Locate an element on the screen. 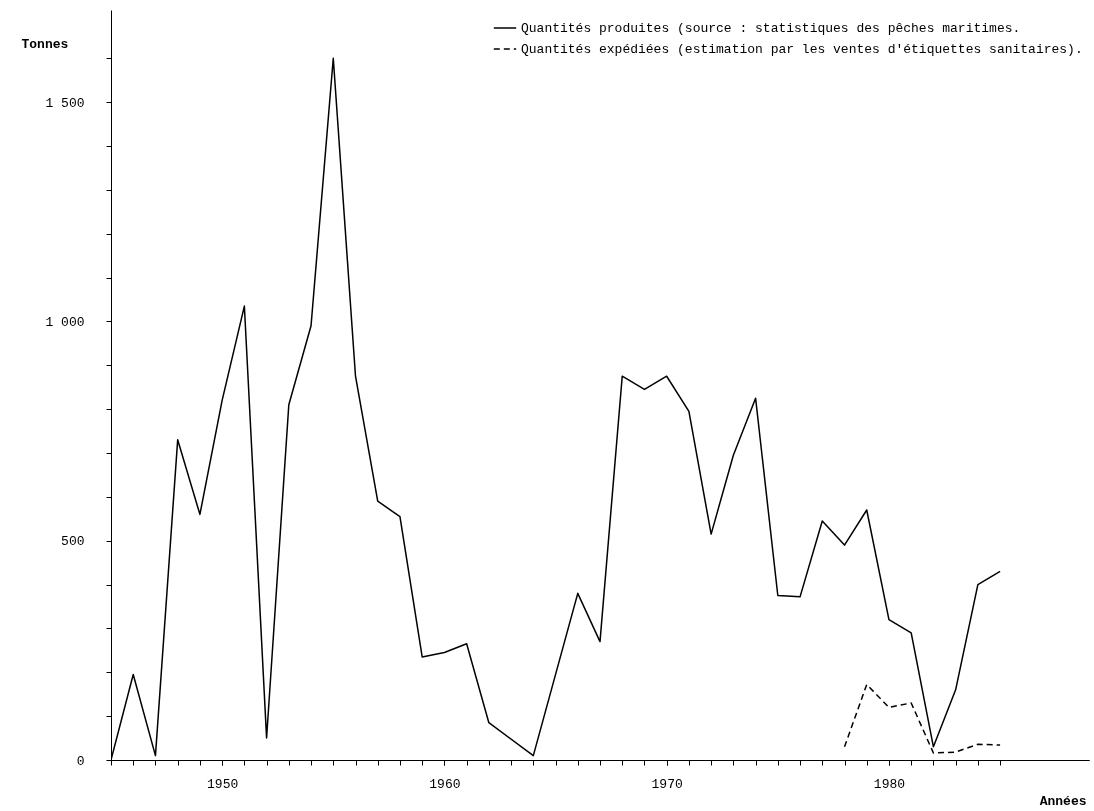 This screenshot has height=811, width=1094. x-tick-label: 1980 is located at coordinates (889, 784).